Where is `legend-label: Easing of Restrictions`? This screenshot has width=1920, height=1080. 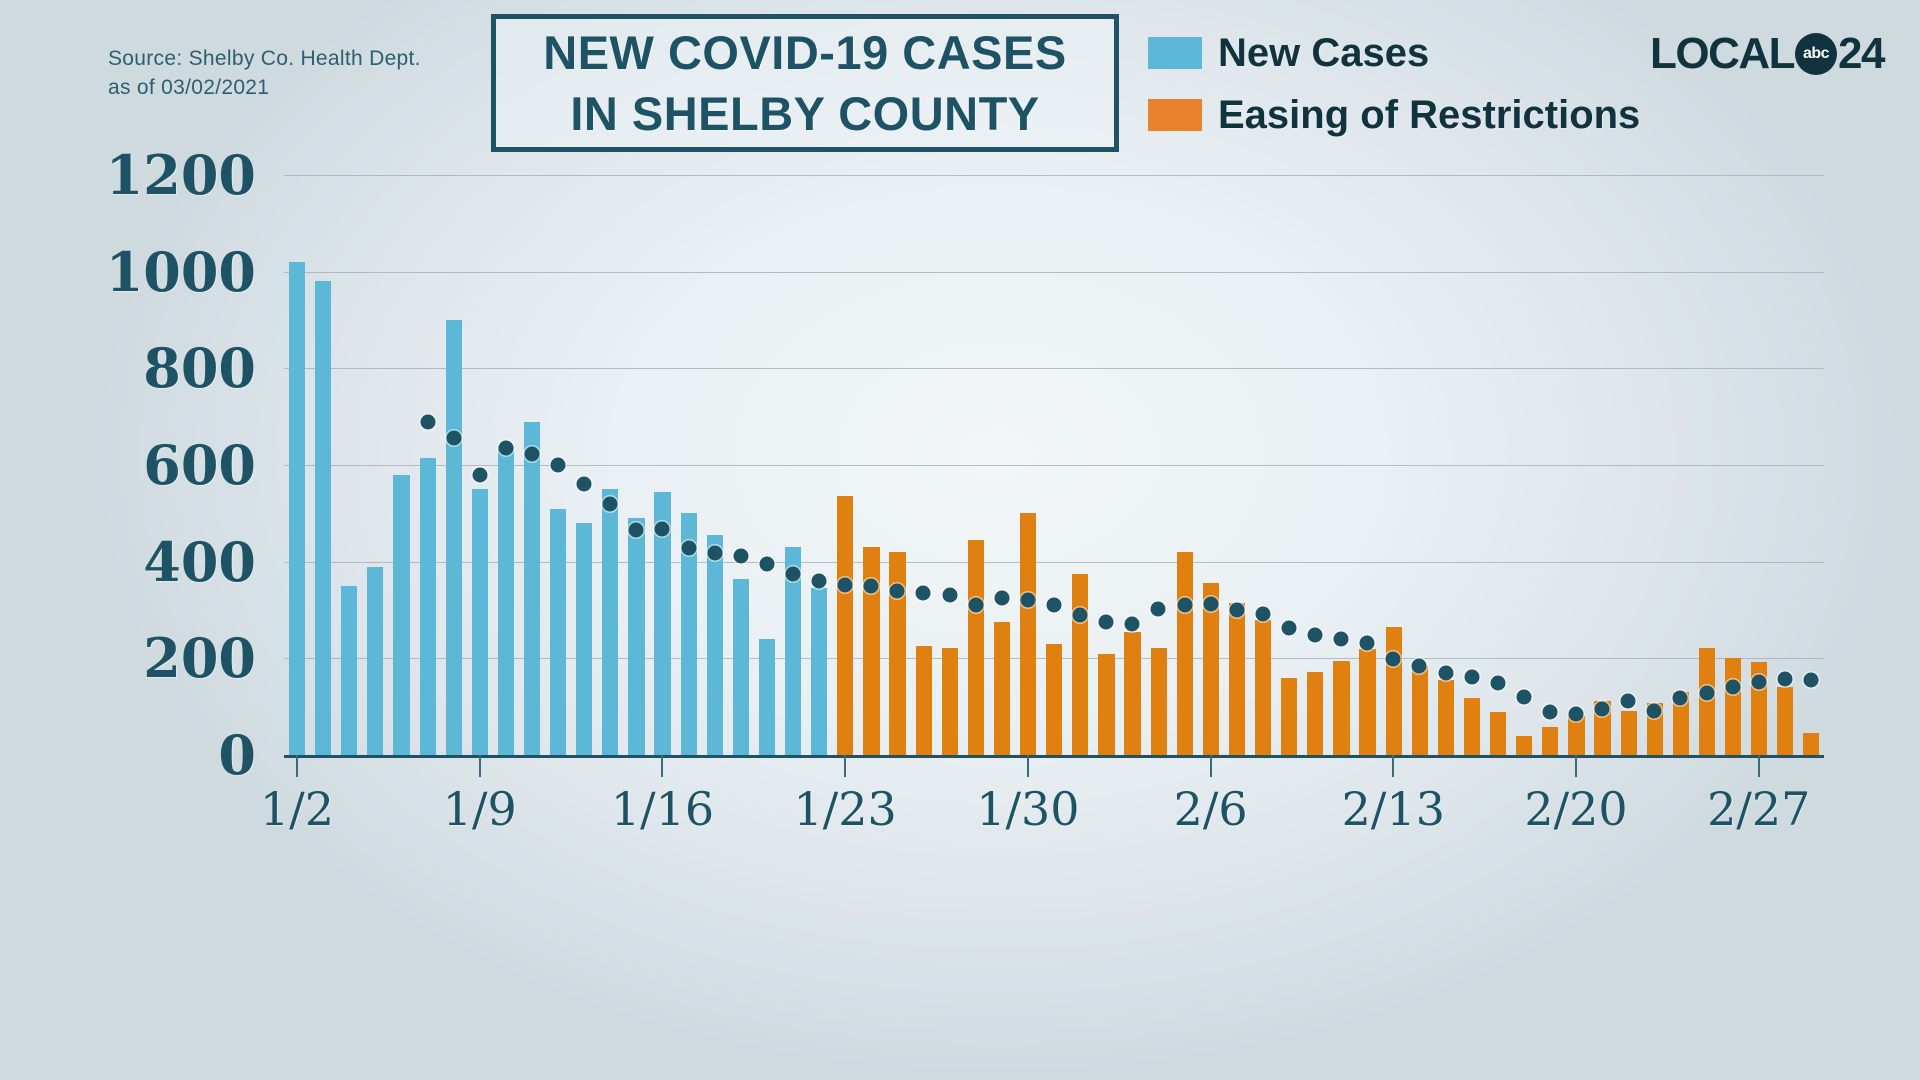 legend-label: Easing of Restrictions is located at coordinates (1429, 114).